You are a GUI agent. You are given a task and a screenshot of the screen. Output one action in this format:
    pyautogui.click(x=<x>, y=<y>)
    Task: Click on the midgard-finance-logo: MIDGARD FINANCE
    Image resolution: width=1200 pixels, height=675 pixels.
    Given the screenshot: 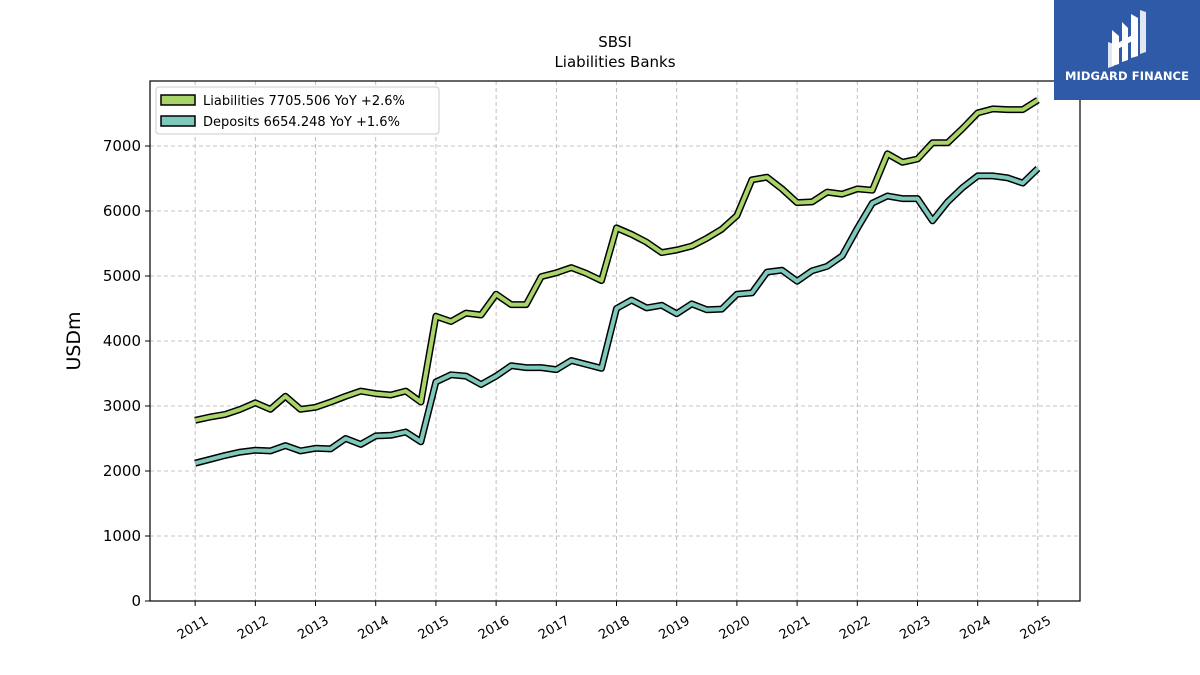 What is the action you would take?
    pyautogui.click(x=1127, y=50)
    